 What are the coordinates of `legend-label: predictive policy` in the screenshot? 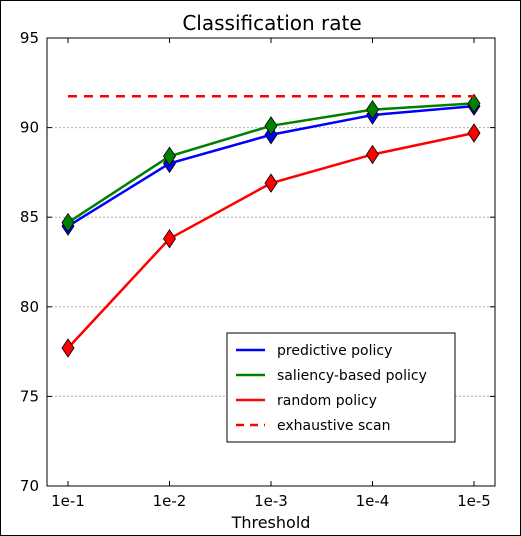 It's located at (334, 351).